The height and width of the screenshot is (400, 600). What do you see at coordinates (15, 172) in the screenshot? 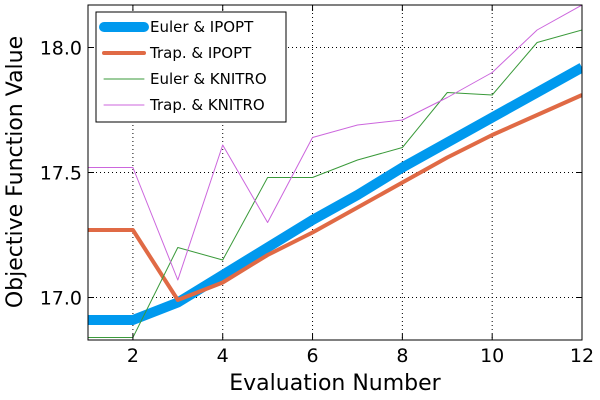
I see `y-axis-label: Objective Function Value` at bounding box center [15, 172].